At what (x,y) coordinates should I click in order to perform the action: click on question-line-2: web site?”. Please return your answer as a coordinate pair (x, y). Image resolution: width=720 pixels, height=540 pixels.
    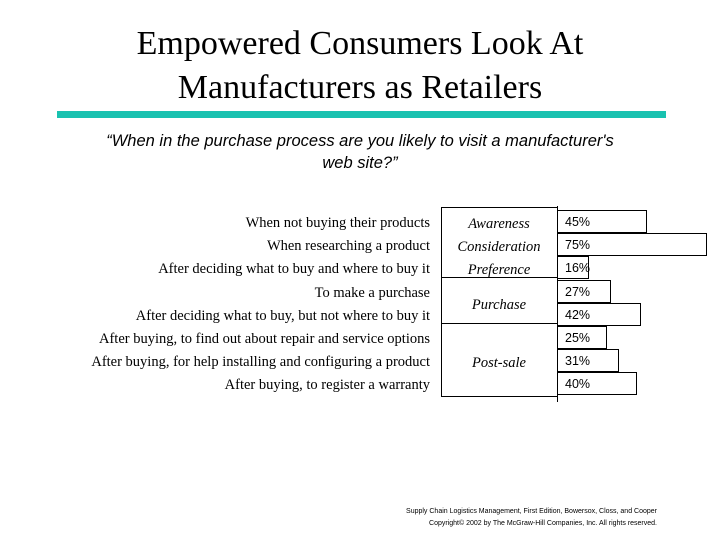
    Looking at the image, I should click on (360, 163).